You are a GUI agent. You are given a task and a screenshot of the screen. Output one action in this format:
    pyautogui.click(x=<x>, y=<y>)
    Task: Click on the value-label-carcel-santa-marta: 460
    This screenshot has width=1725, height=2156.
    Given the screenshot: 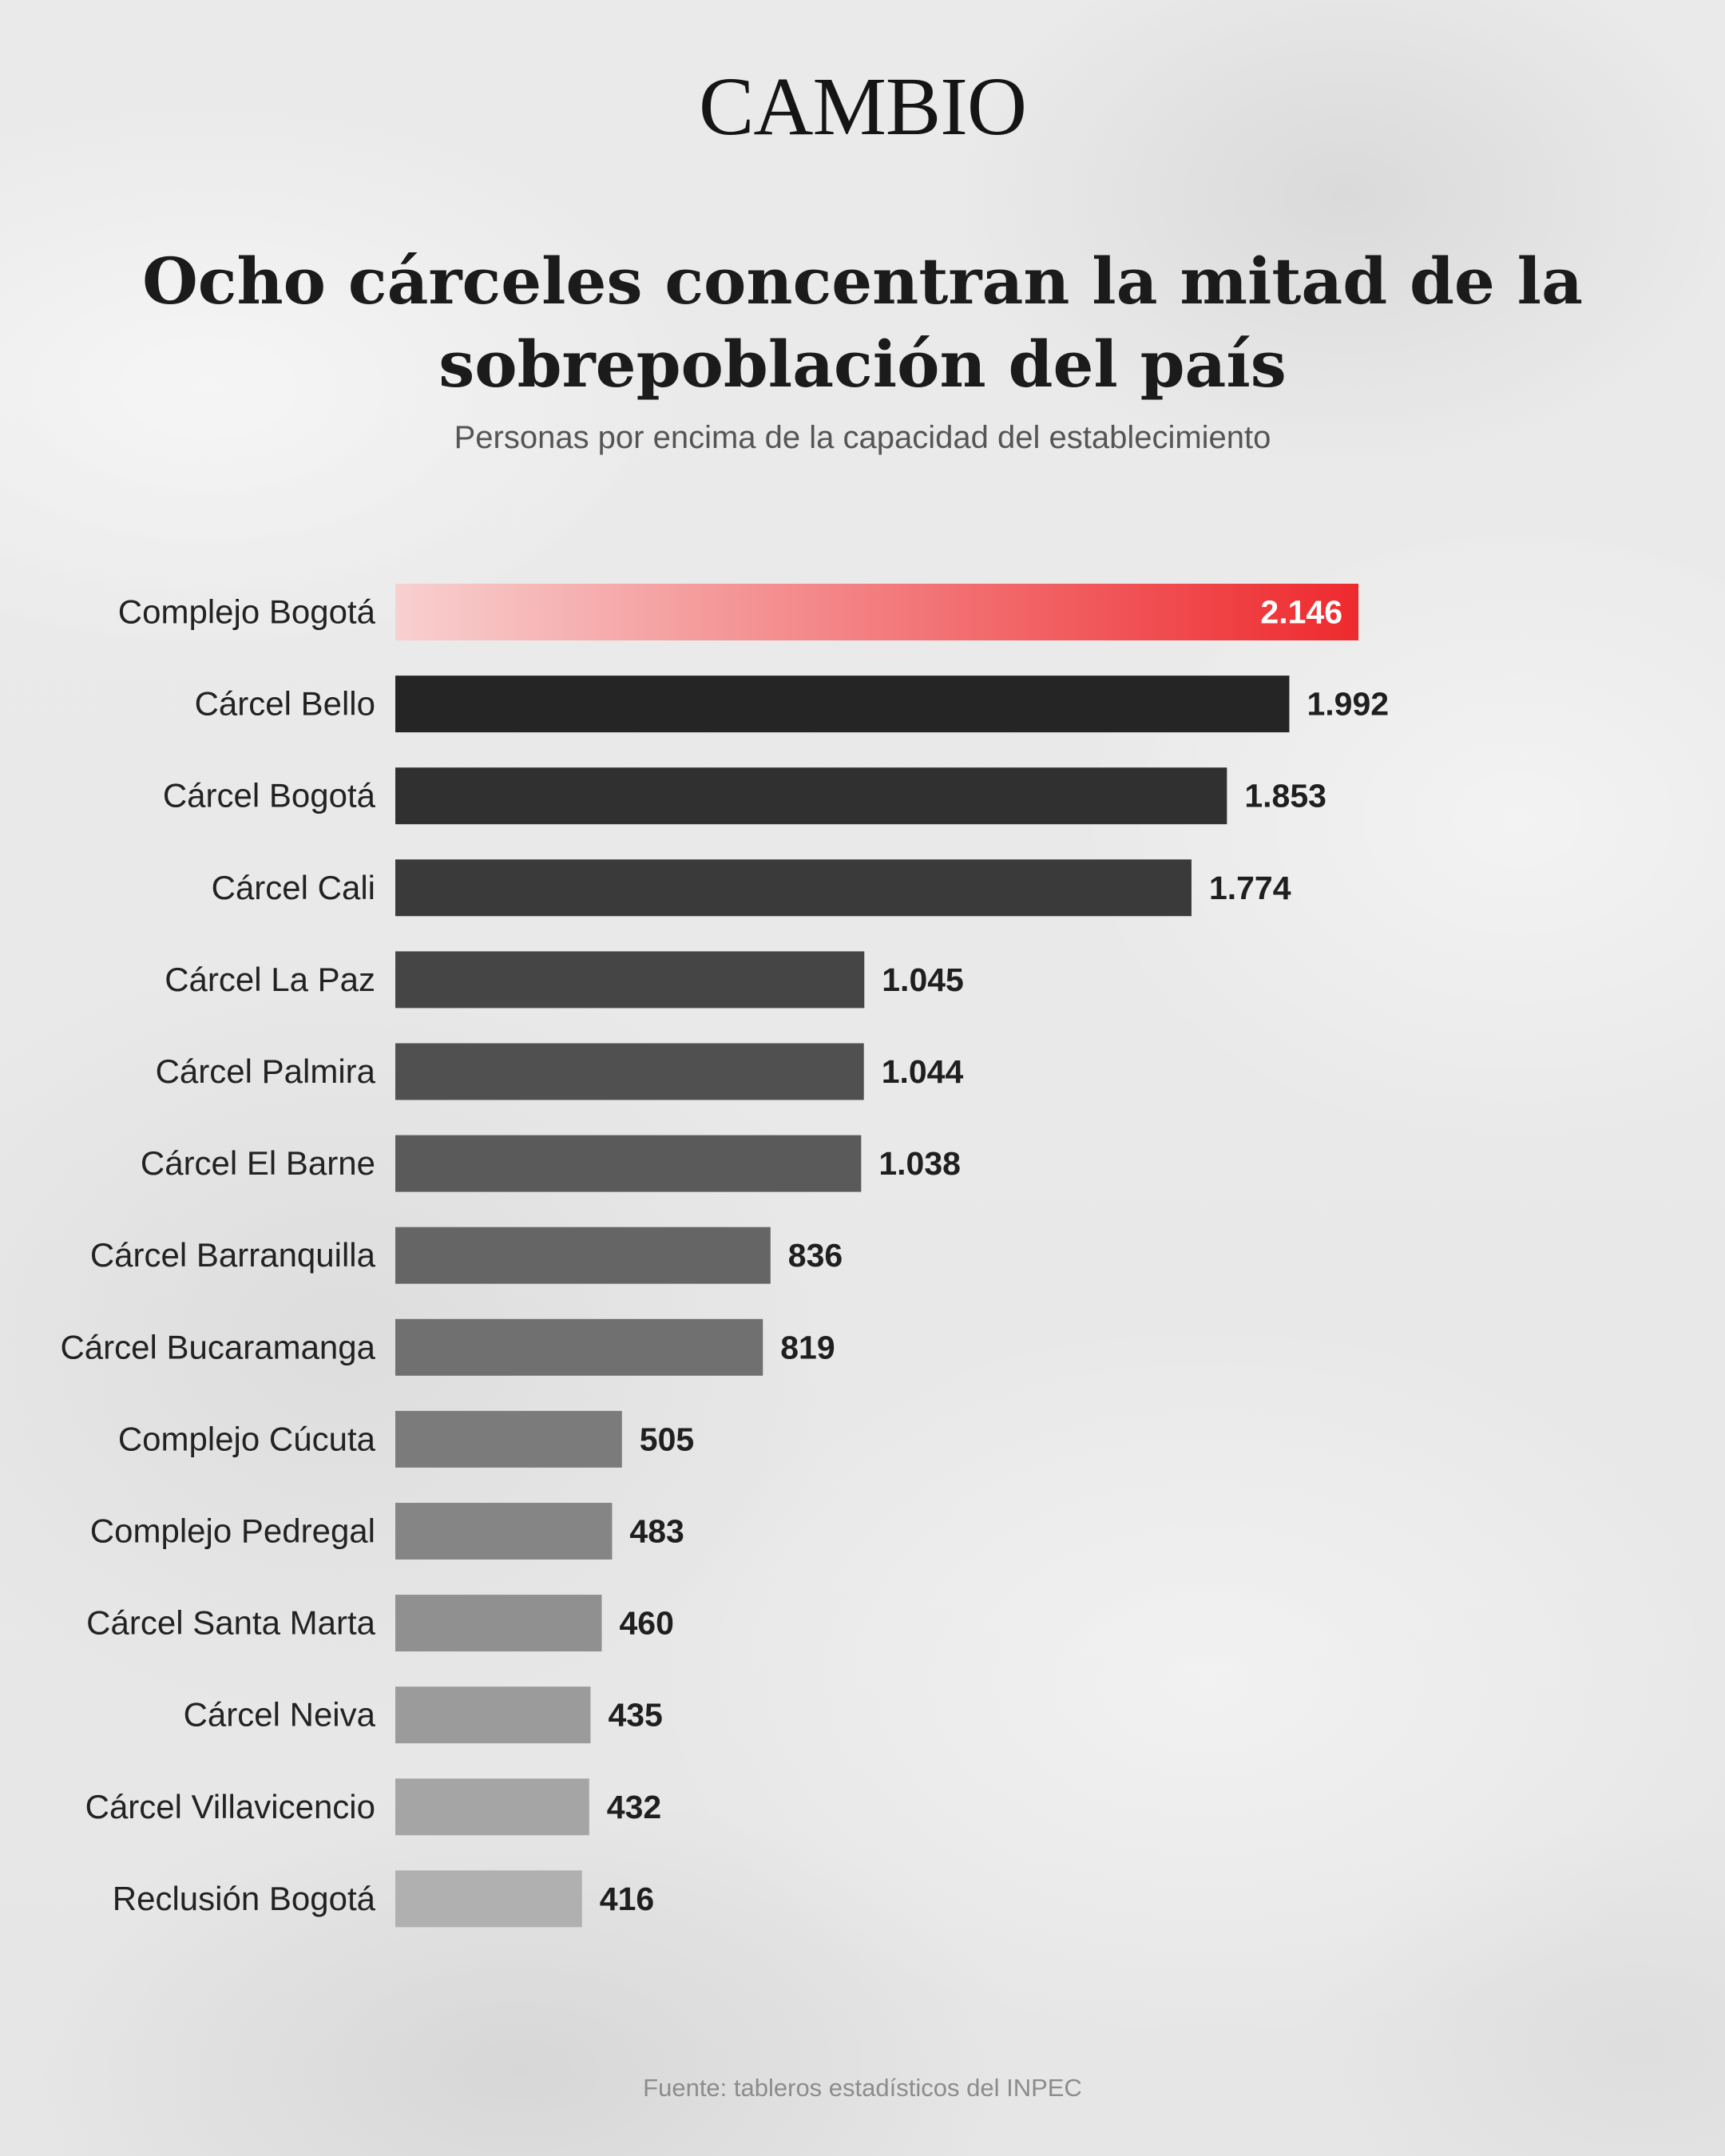 What is the action you would take?
    pyautogui.click(x=647, y=1623)
    